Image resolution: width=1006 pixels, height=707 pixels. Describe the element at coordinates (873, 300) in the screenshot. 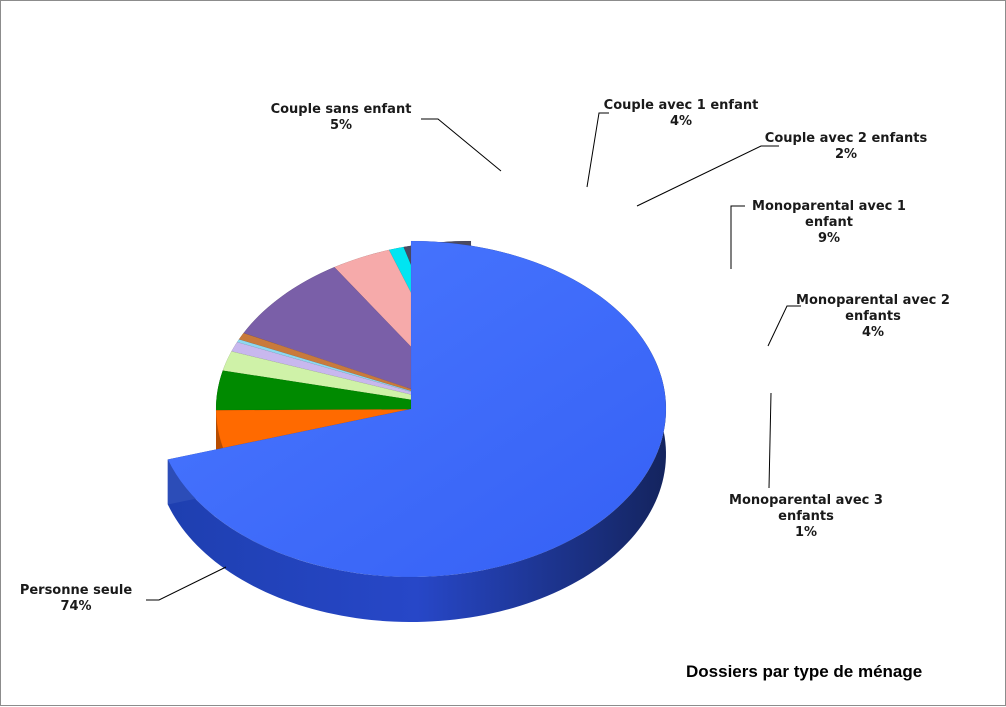

I see `slice-label-line: Monoparental avec 2` at that location.